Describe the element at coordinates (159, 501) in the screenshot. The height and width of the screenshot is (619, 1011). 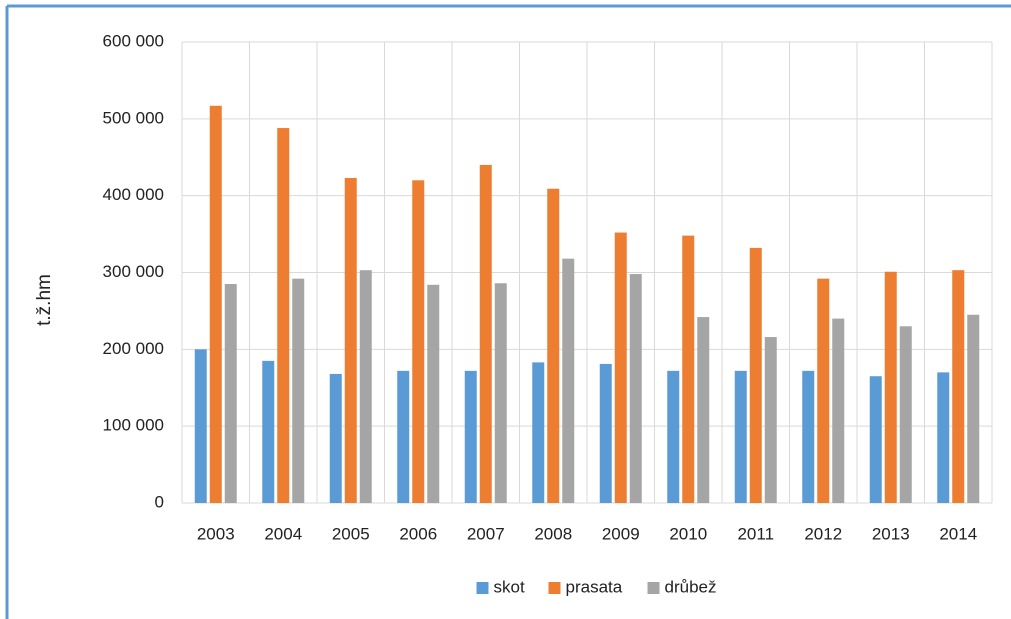
I see `y-tick-label: 0` at that location.